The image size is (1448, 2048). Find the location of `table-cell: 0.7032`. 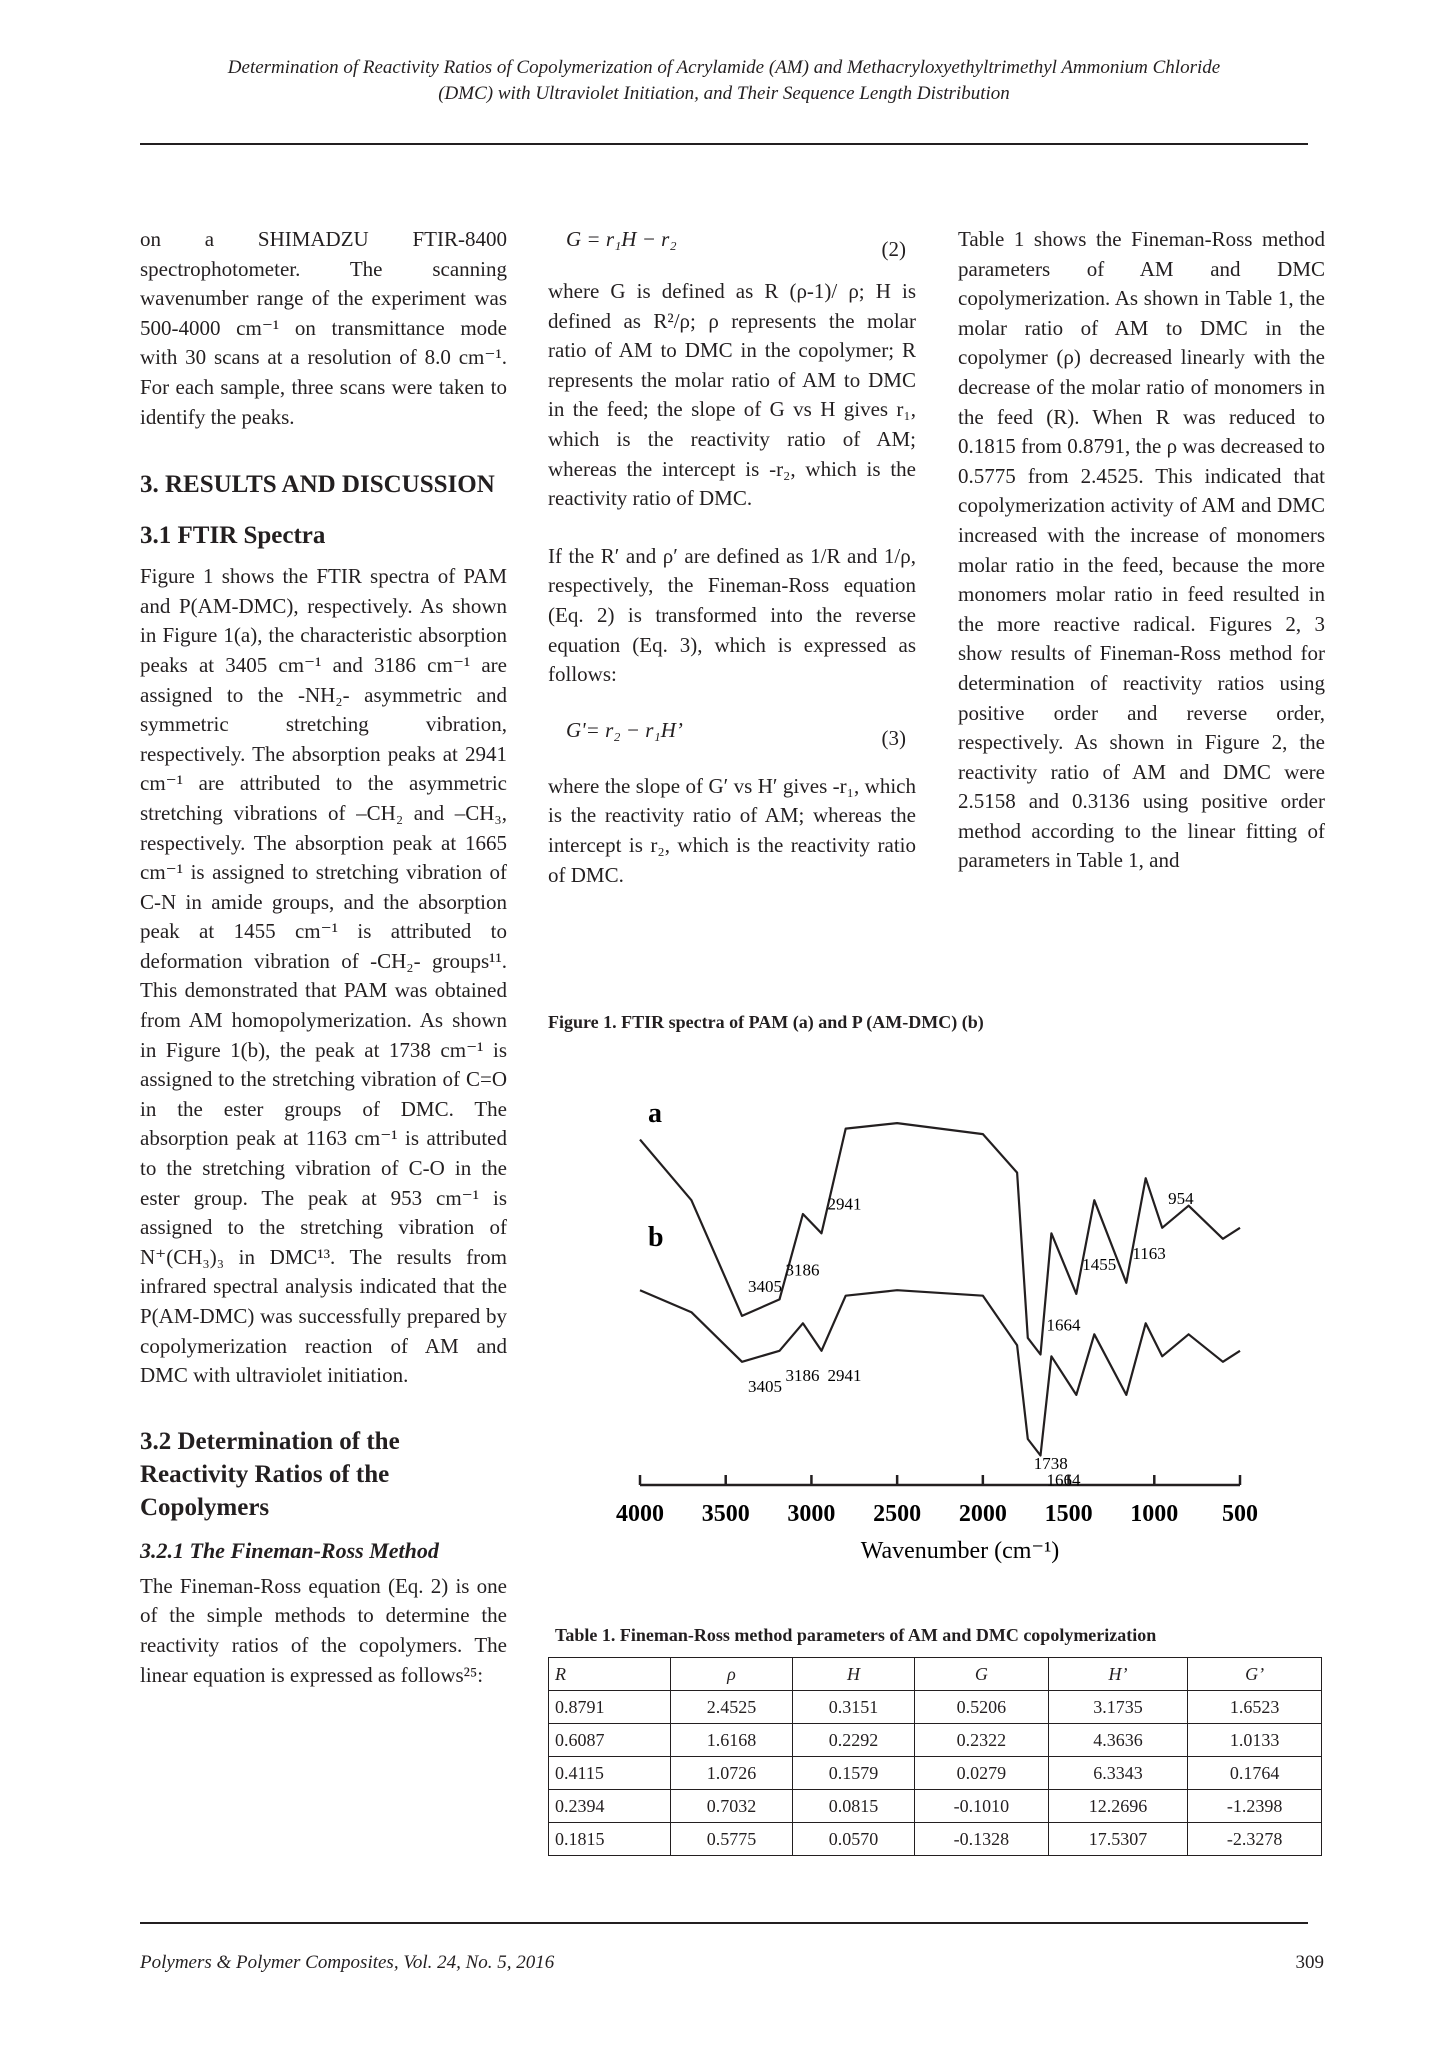

table-cell: 0.7032 is located at coordinates (731, 1806).